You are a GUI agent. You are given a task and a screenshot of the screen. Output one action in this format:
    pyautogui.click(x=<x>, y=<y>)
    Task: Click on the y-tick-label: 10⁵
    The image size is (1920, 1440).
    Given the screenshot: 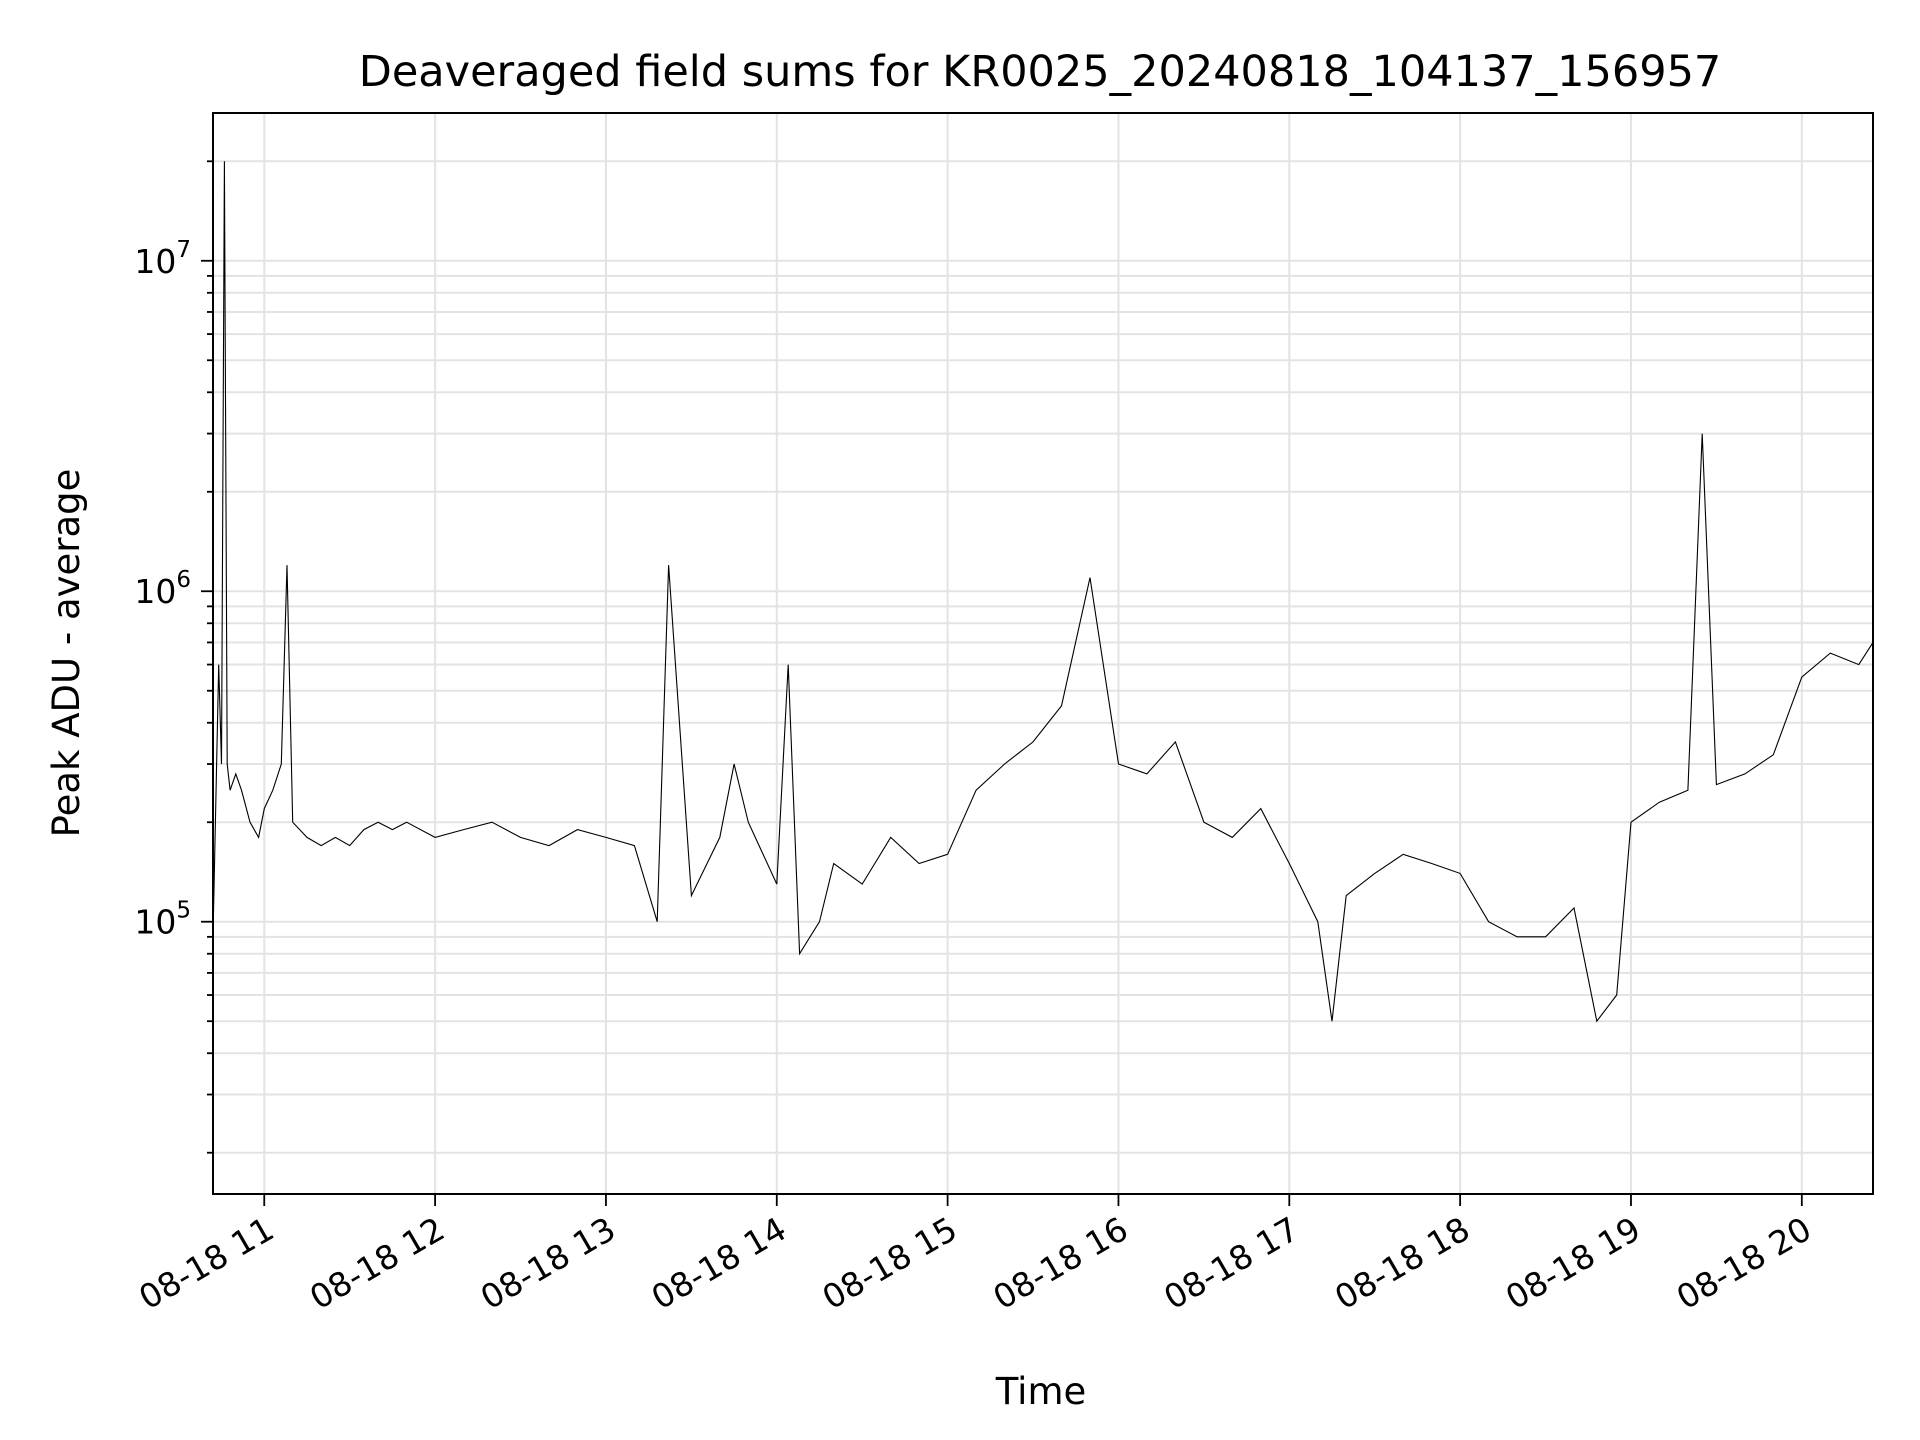 What is the action you would take?
    pyautogui.click(x=162, y=920)
    